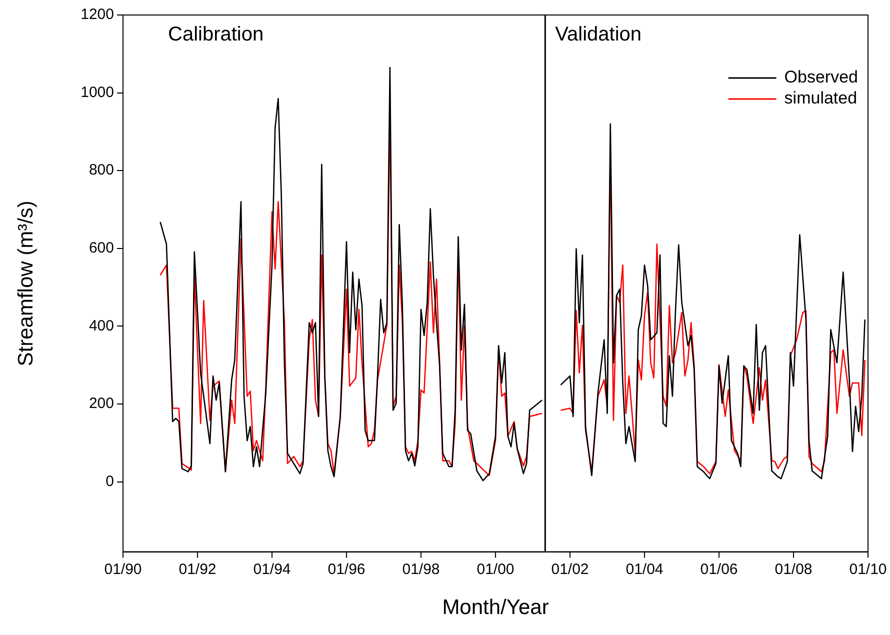 The image size is (890, 635). I want to click on annotation: Calibration, so click(216, 35).